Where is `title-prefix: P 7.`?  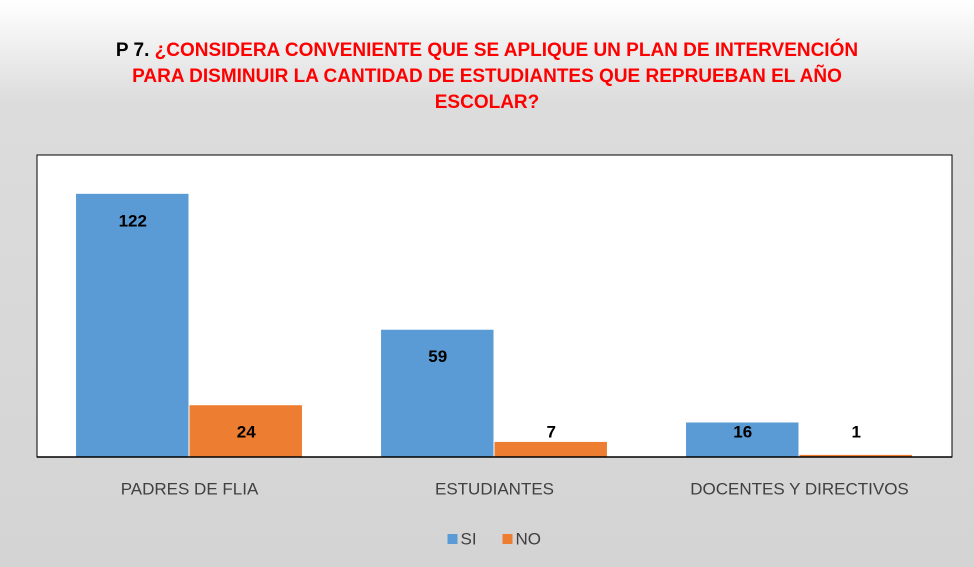 title-prefix: P 7. is located at coordinates (132, 50).